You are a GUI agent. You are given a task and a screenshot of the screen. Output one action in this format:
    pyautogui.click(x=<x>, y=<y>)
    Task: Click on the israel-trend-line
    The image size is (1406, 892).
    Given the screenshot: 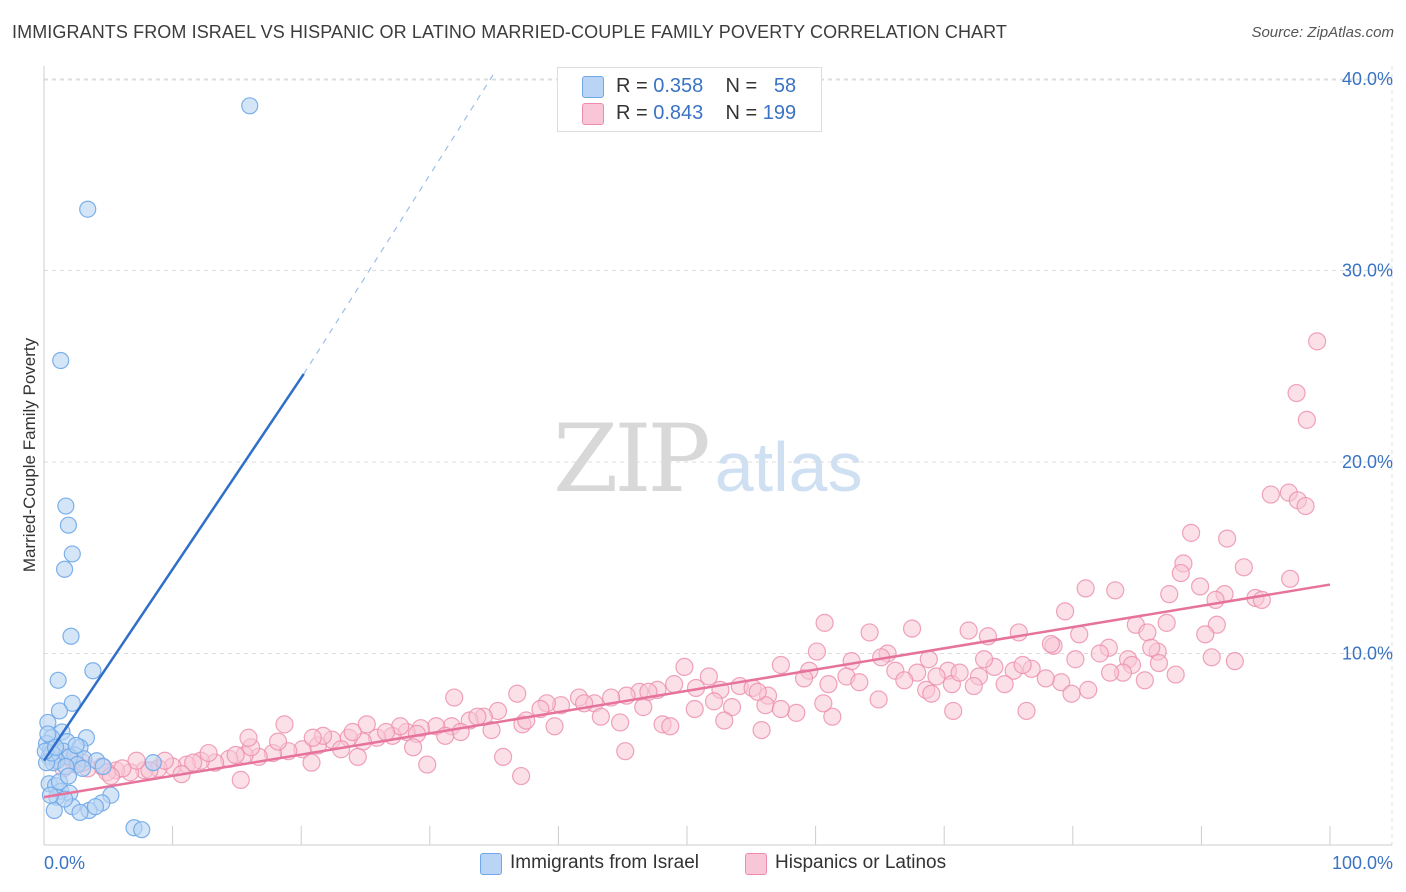 What is the action you would take?
    pyautogui.click(x=173, y=567)
    